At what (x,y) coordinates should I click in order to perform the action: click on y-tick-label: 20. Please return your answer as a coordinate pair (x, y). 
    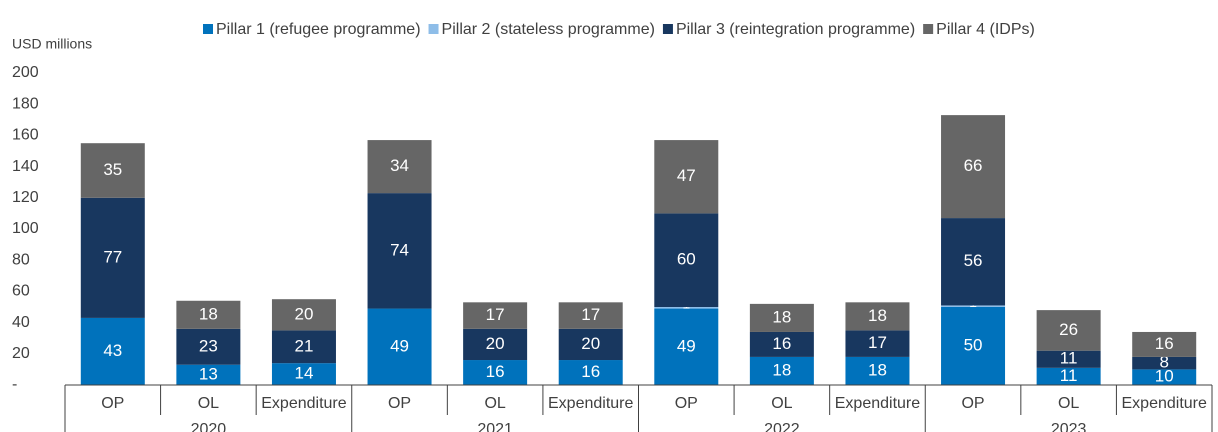
    Looking at the image, I should click on (21, 353).